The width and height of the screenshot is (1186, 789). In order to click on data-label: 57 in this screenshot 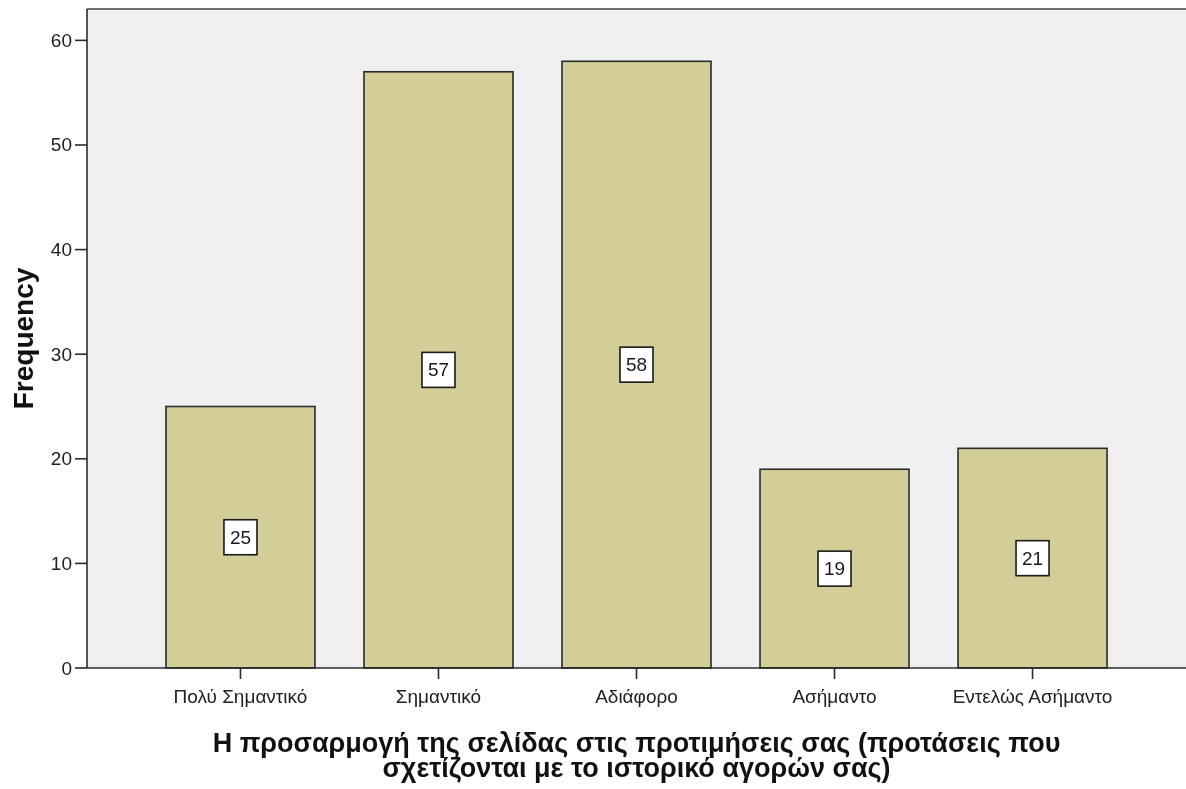, I will do `click(438, 370)`.